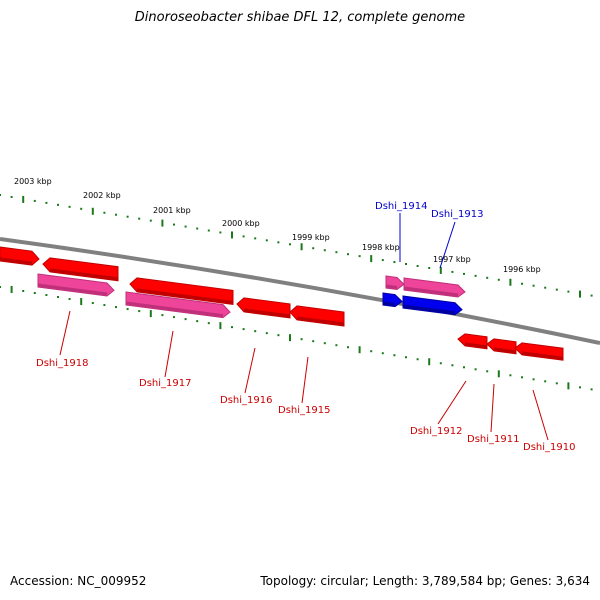  What do you see at coordinates (263, 308) in the screenshot?
I see `gene-arrow-dshi-1916` at bounding box center [263, 308].